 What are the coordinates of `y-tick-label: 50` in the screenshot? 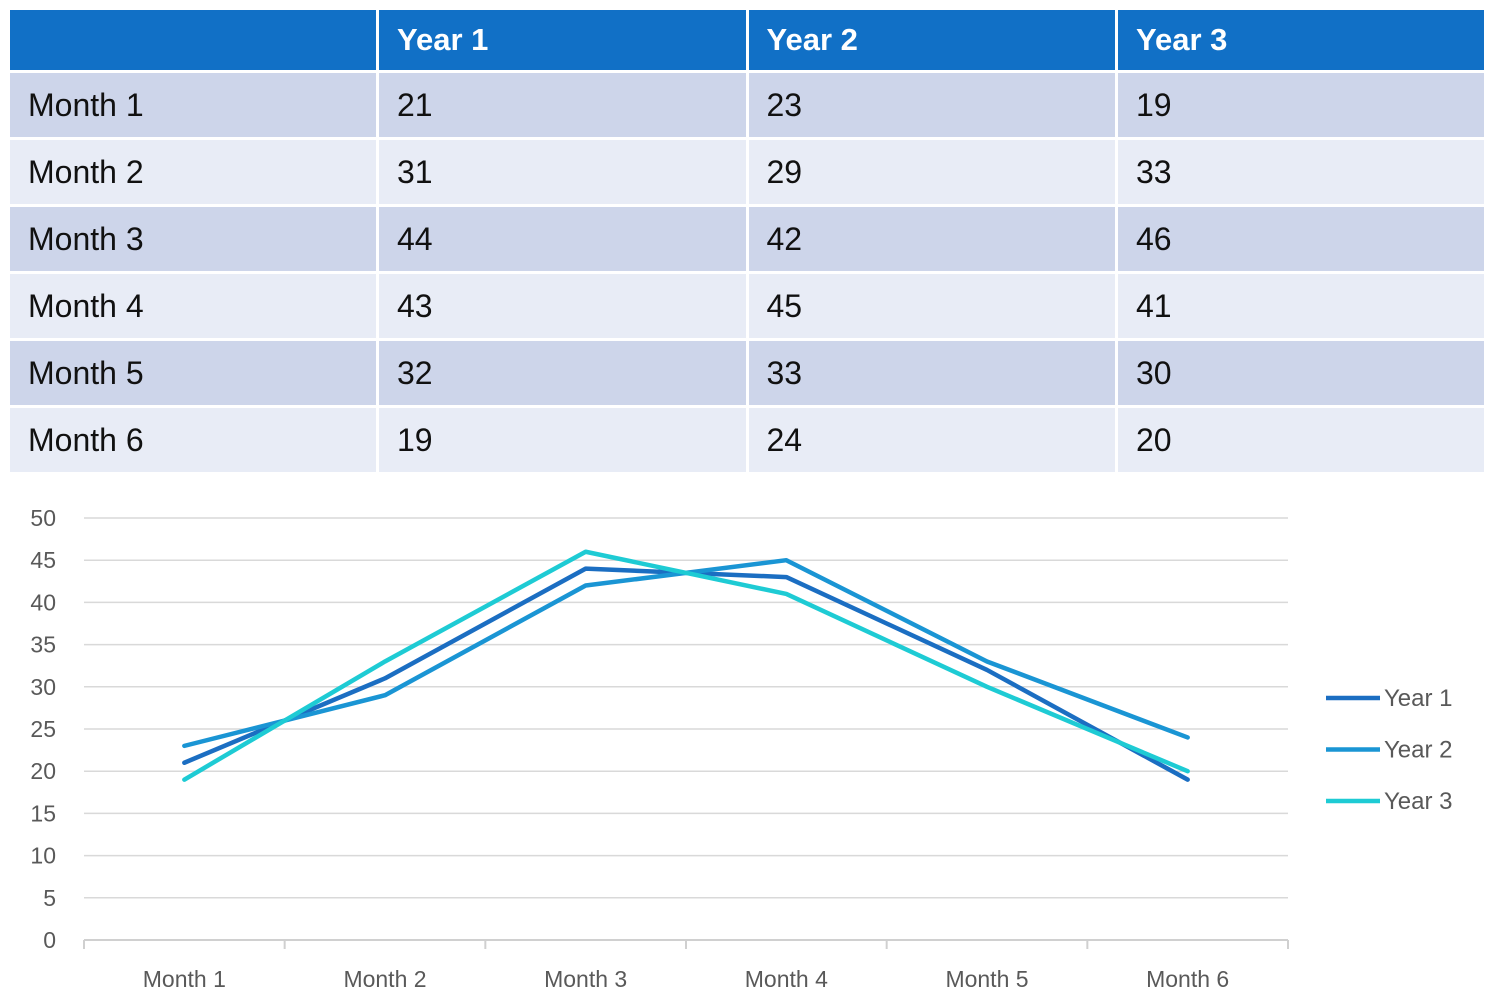 It's located at (43, 518).